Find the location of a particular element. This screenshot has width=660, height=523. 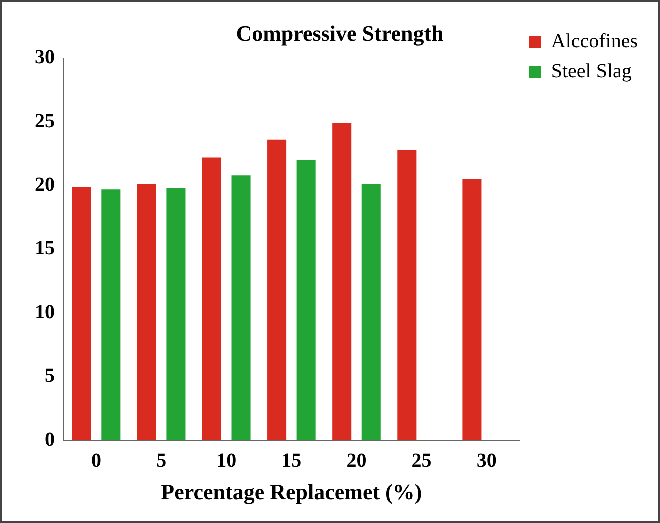

x-tick-label: 10 is located at coordinates (226, 461).